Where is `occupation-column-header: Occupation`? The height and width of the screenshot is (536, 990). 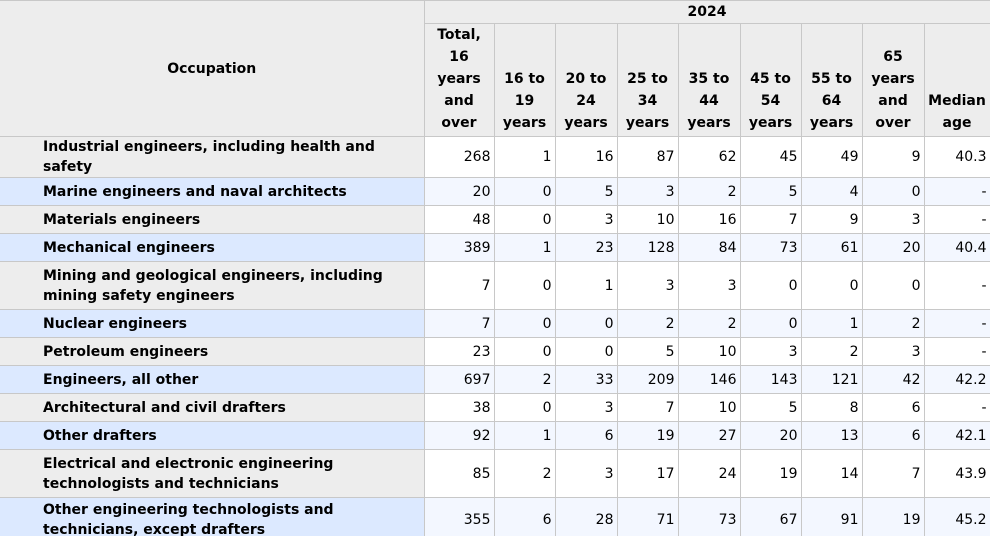
occupation-column-header: Occupation is located at coordinates (212, 68).